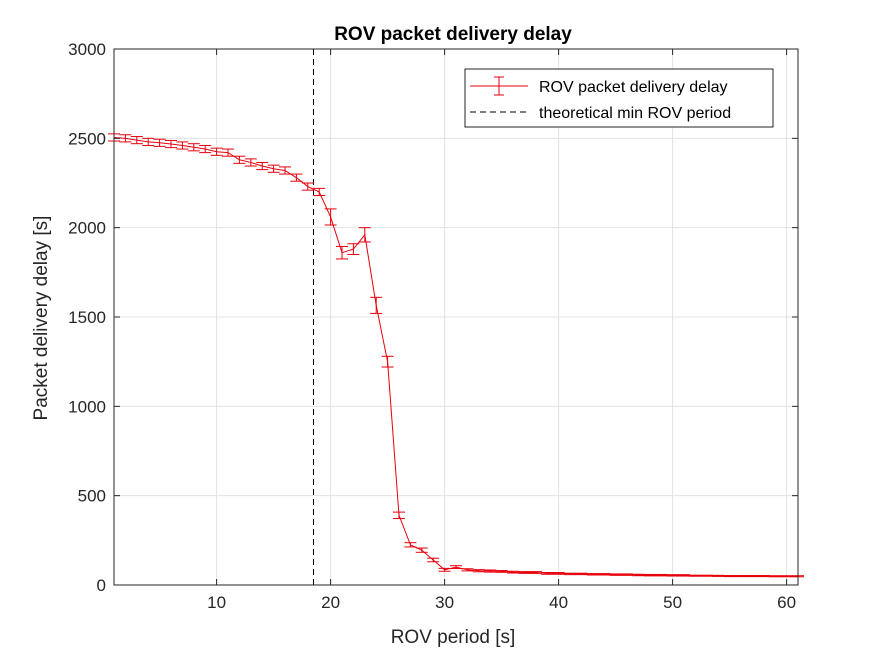  Describe the element at coordinates (87, 49) in the screenshot. I see `y-tick-label: 3000` at that location.